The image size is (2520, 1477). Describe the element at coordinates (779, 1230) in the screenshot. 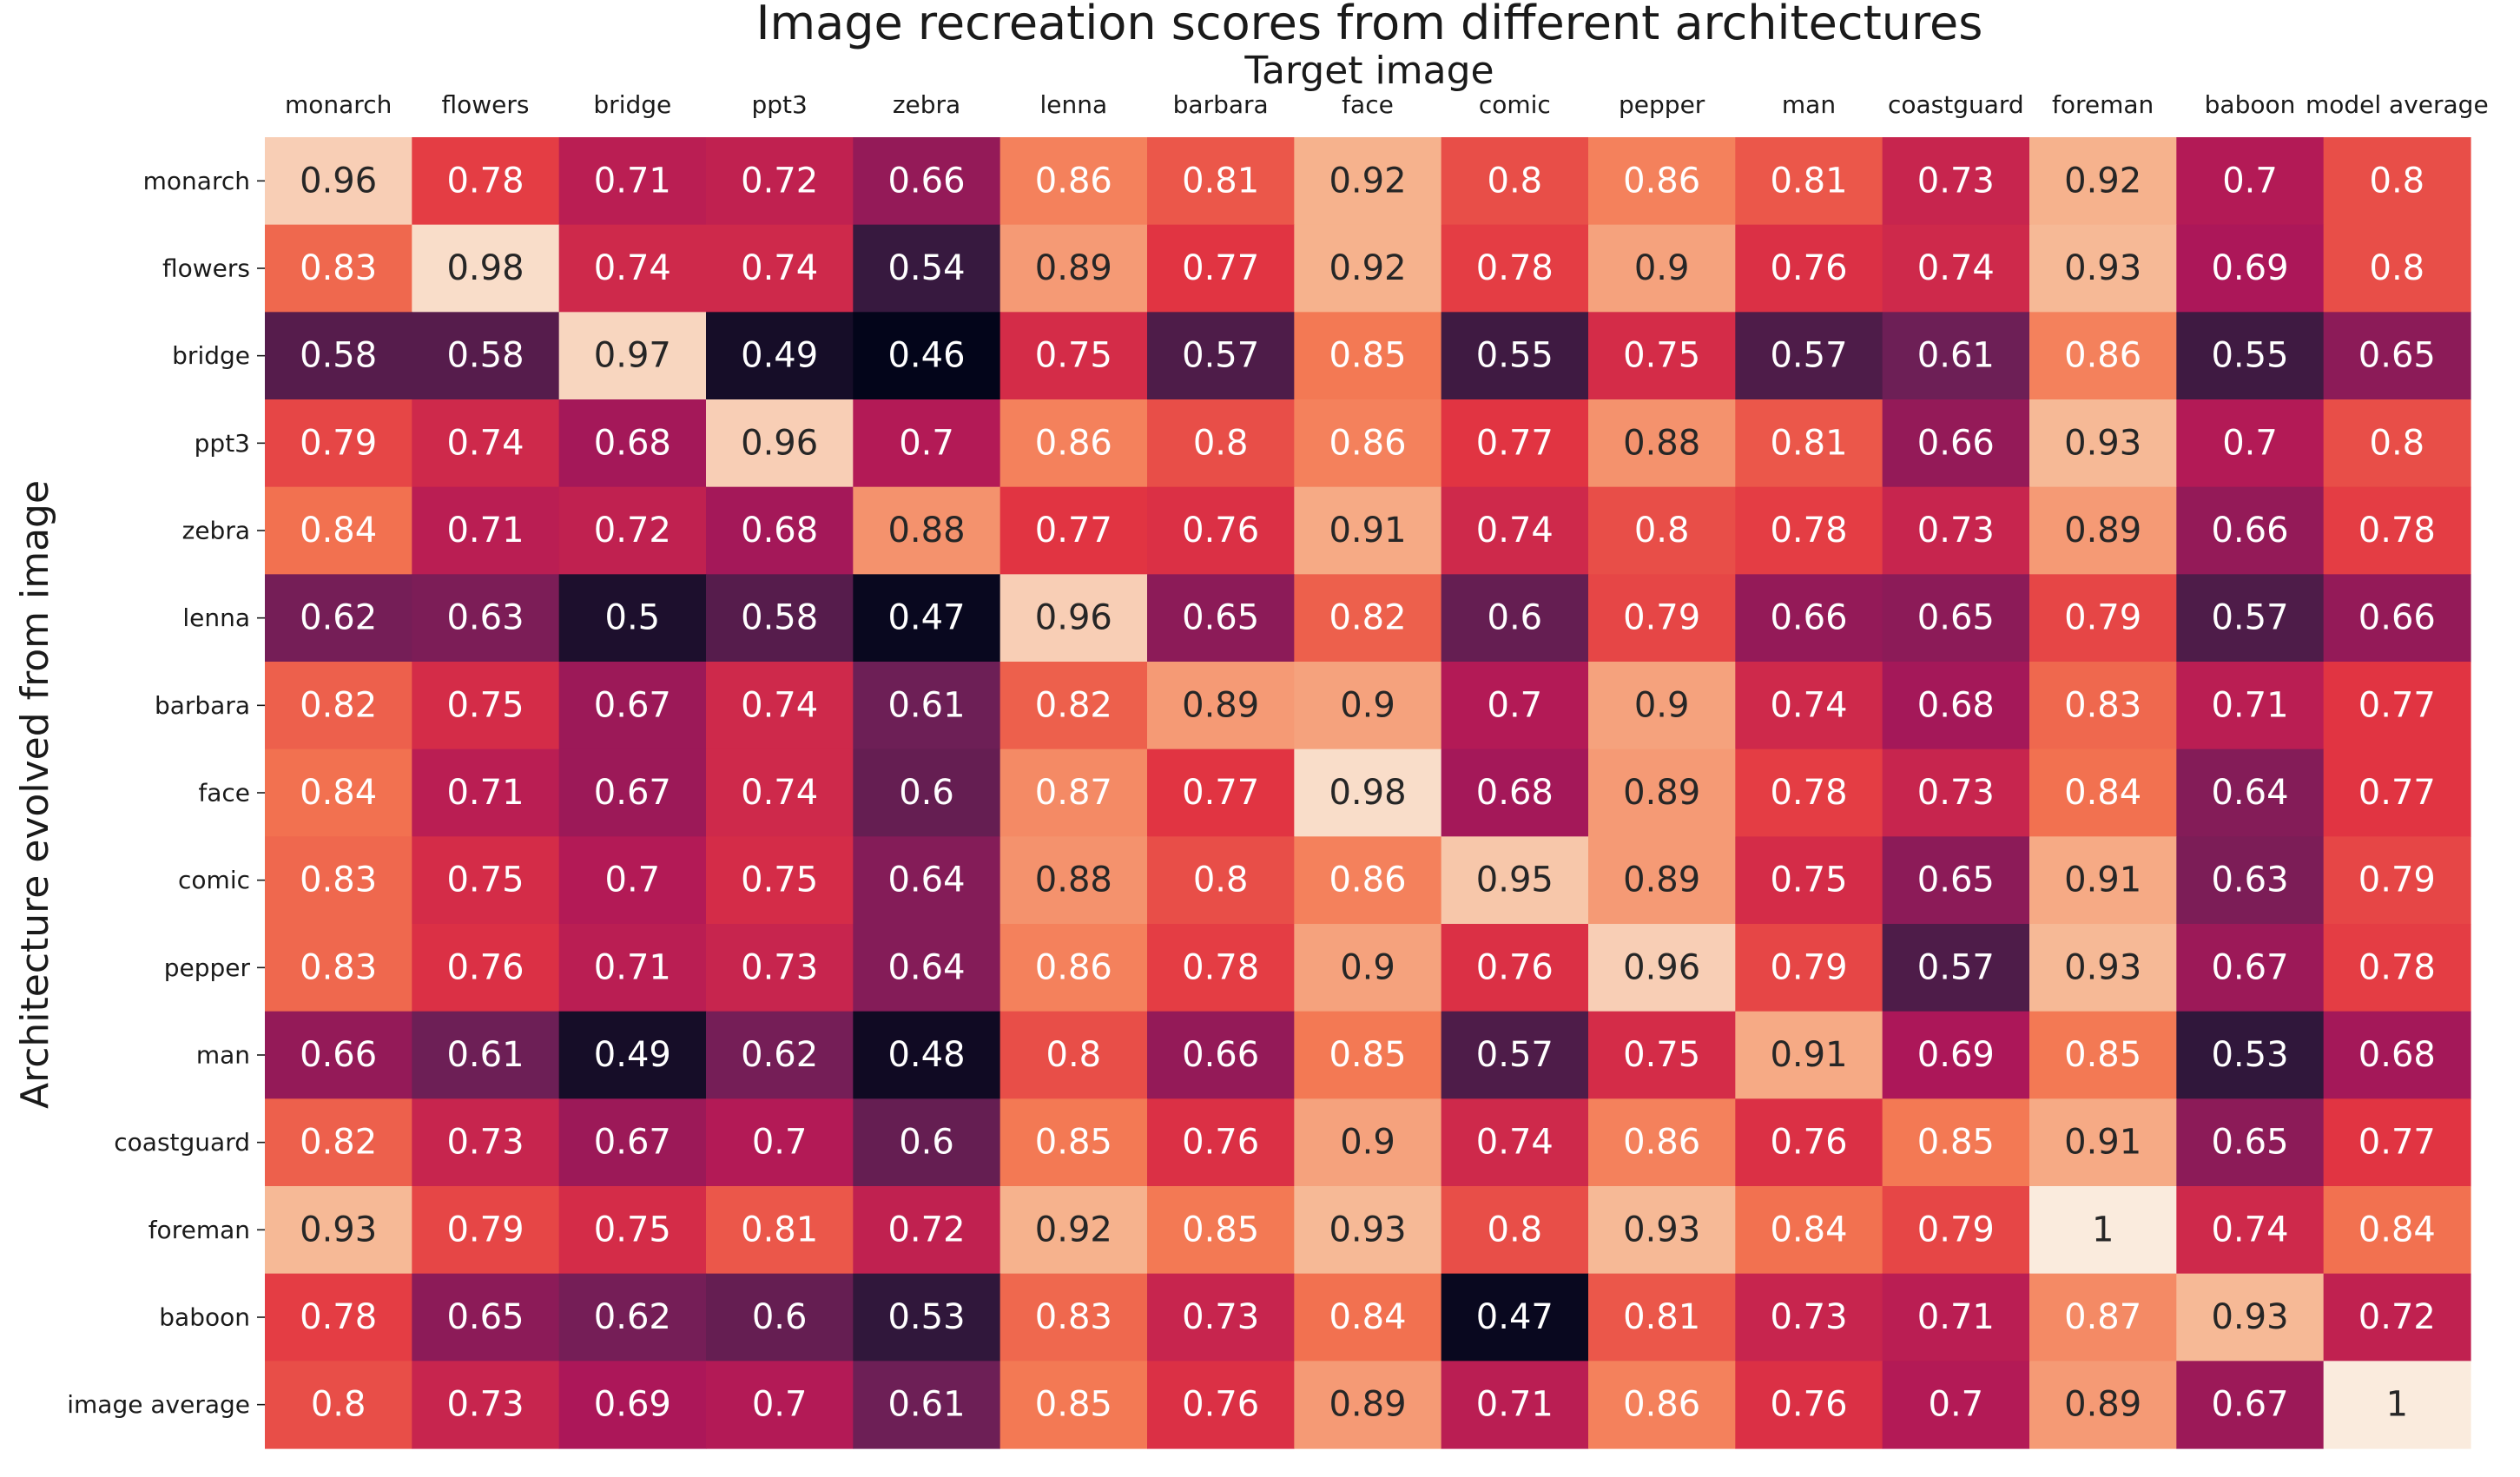

I see `cell-value-label: 0.81` at that location.